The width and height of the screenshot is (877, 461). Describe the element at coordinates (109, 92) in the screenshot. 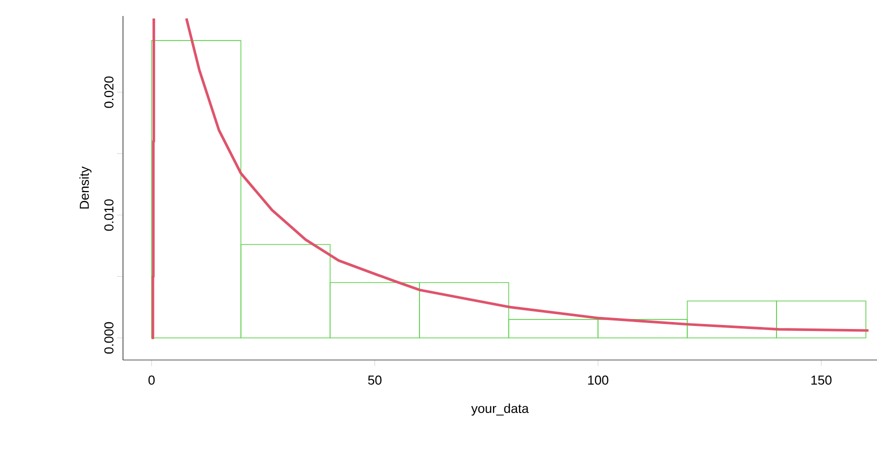

I see `y-tick-label: 0.020` at that location.